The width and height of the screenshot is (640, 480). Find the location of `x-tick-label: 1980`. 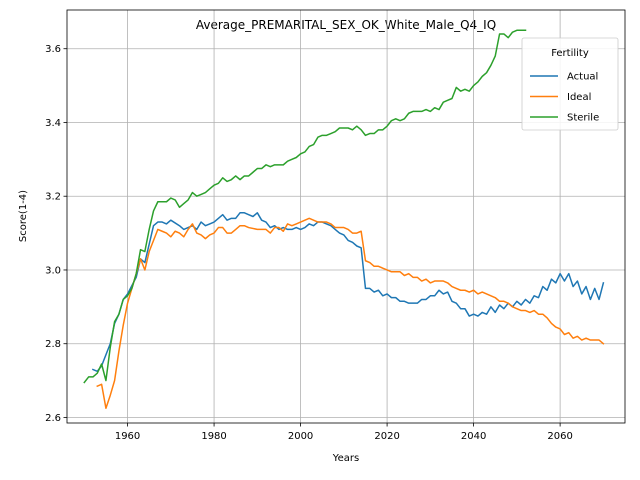

x-tick-label: 1980 is located at coordinates (213, 436).